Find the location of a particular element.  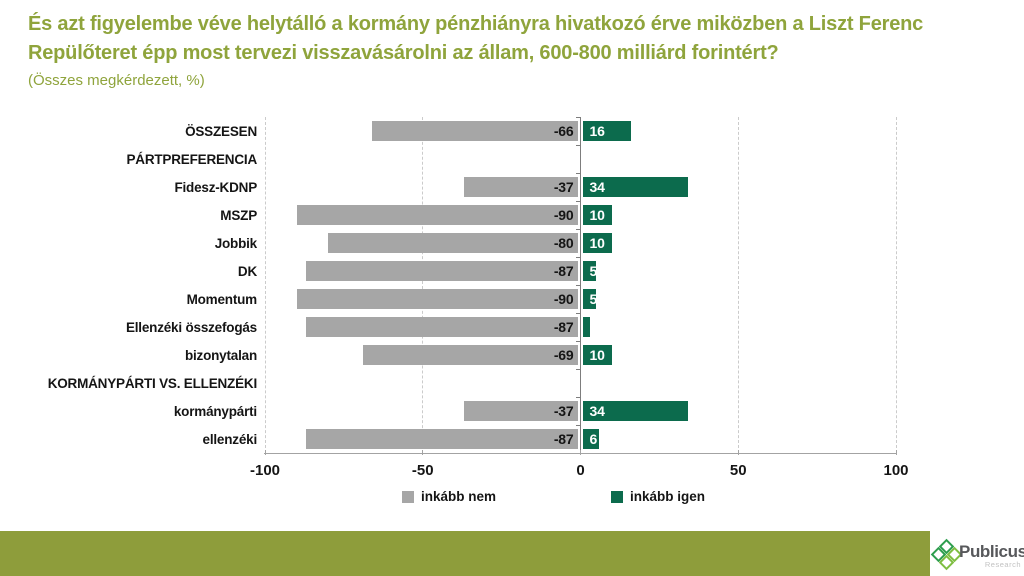

footer-brand-bar is located at coordinates (466, 553).